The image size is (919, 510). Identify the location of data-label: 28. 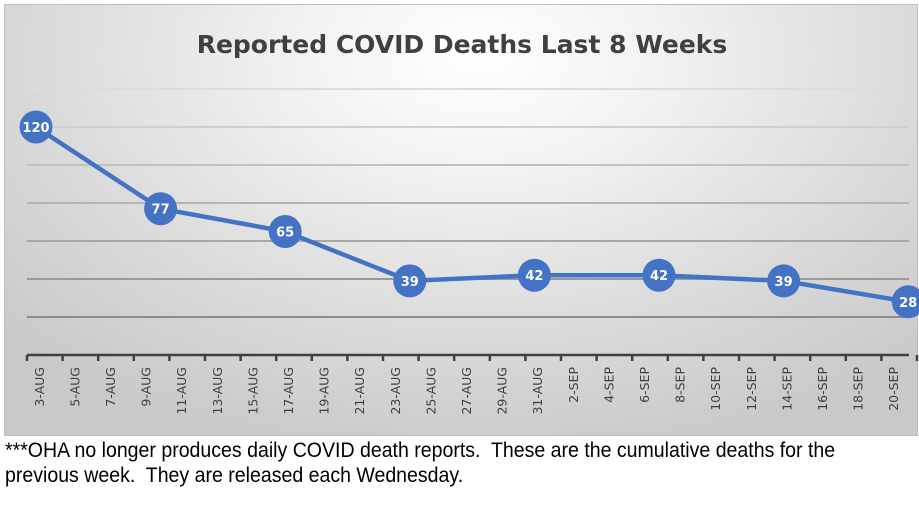
(908, 303).